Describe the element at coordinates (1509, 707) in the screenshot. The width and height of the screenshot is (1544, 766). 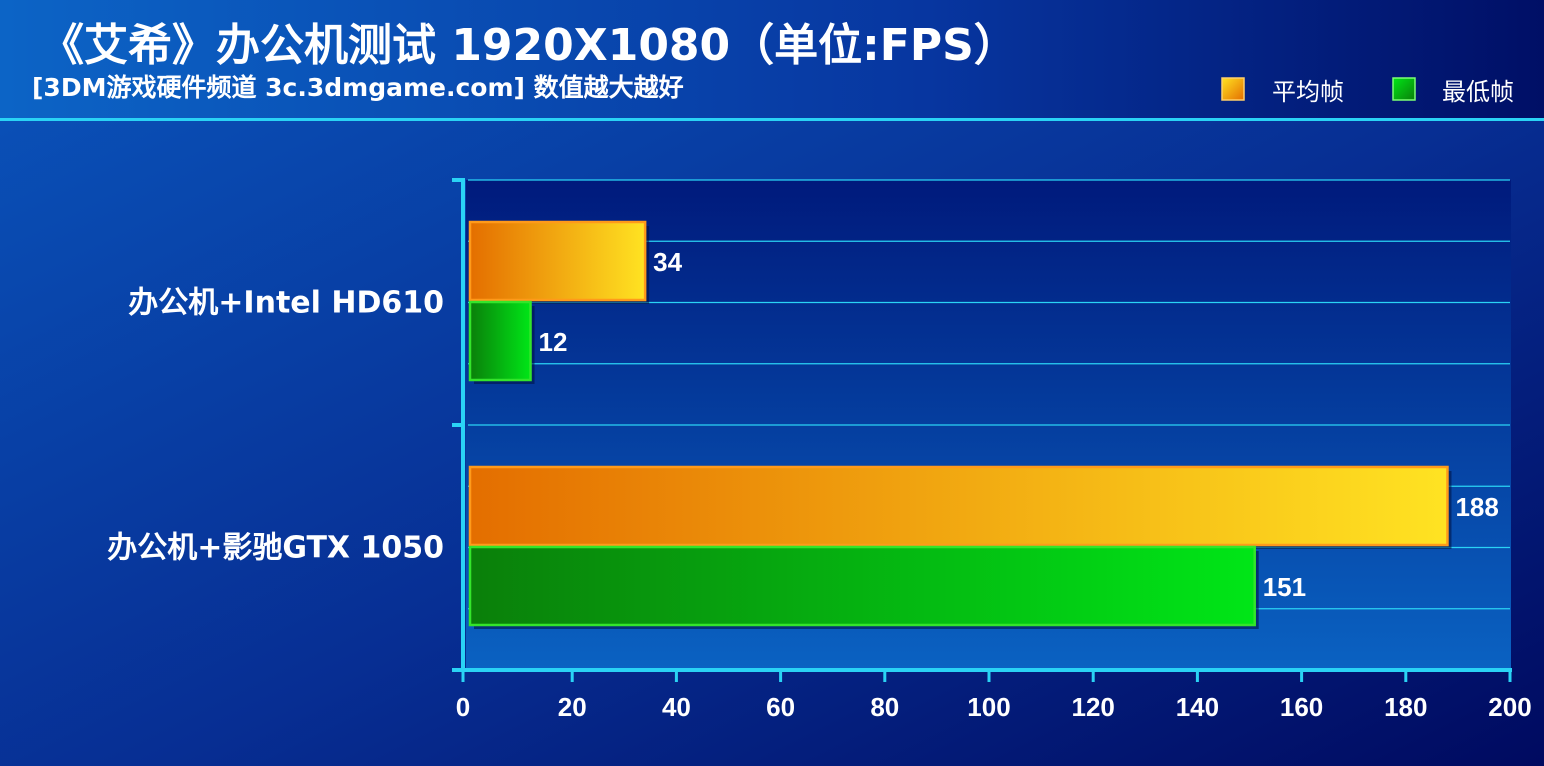
I see `x-tick-label: 200` at that location.